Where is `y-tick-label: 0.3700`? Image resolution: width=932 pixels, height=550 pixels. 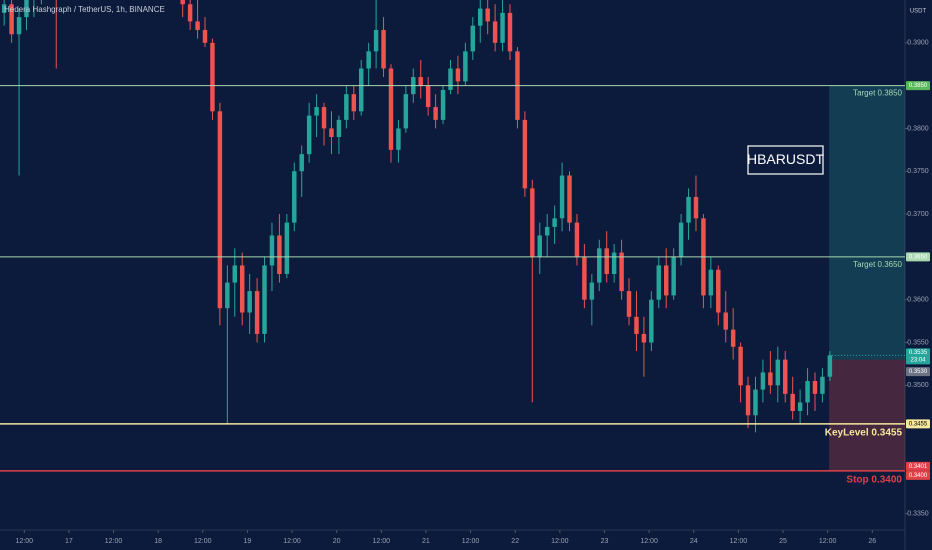 y-tick-label: 0.3700 is located at coordinates (918, 214).